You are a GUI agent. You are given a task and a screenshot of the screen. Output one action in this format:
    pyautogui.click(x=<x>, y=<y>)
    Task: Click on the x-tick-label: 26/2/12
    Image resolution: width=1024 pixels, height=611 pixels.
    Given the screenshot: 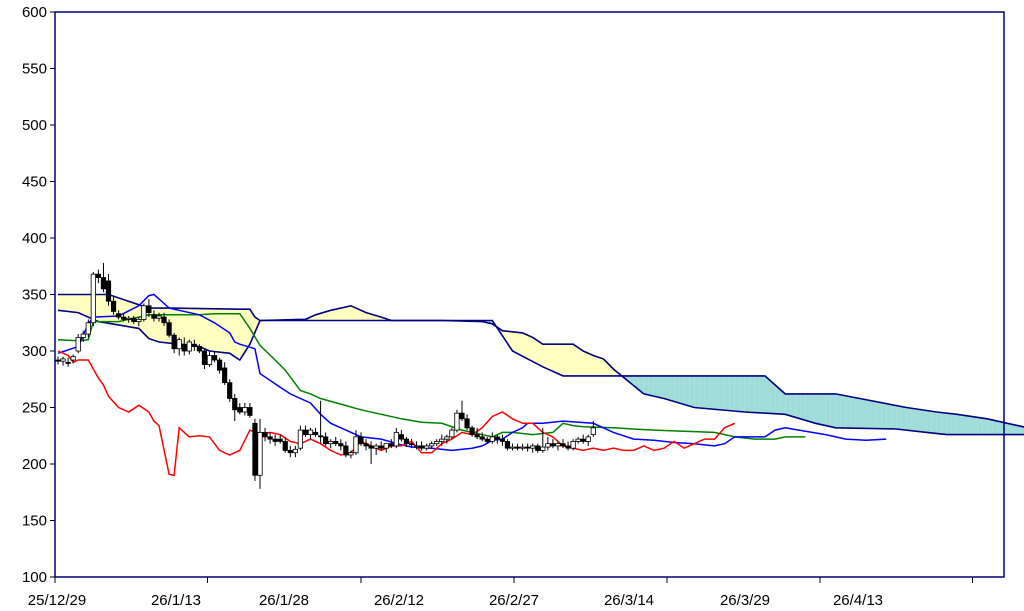 What is the action you would take?
    pyautogui.click(x=399, y=600)
    